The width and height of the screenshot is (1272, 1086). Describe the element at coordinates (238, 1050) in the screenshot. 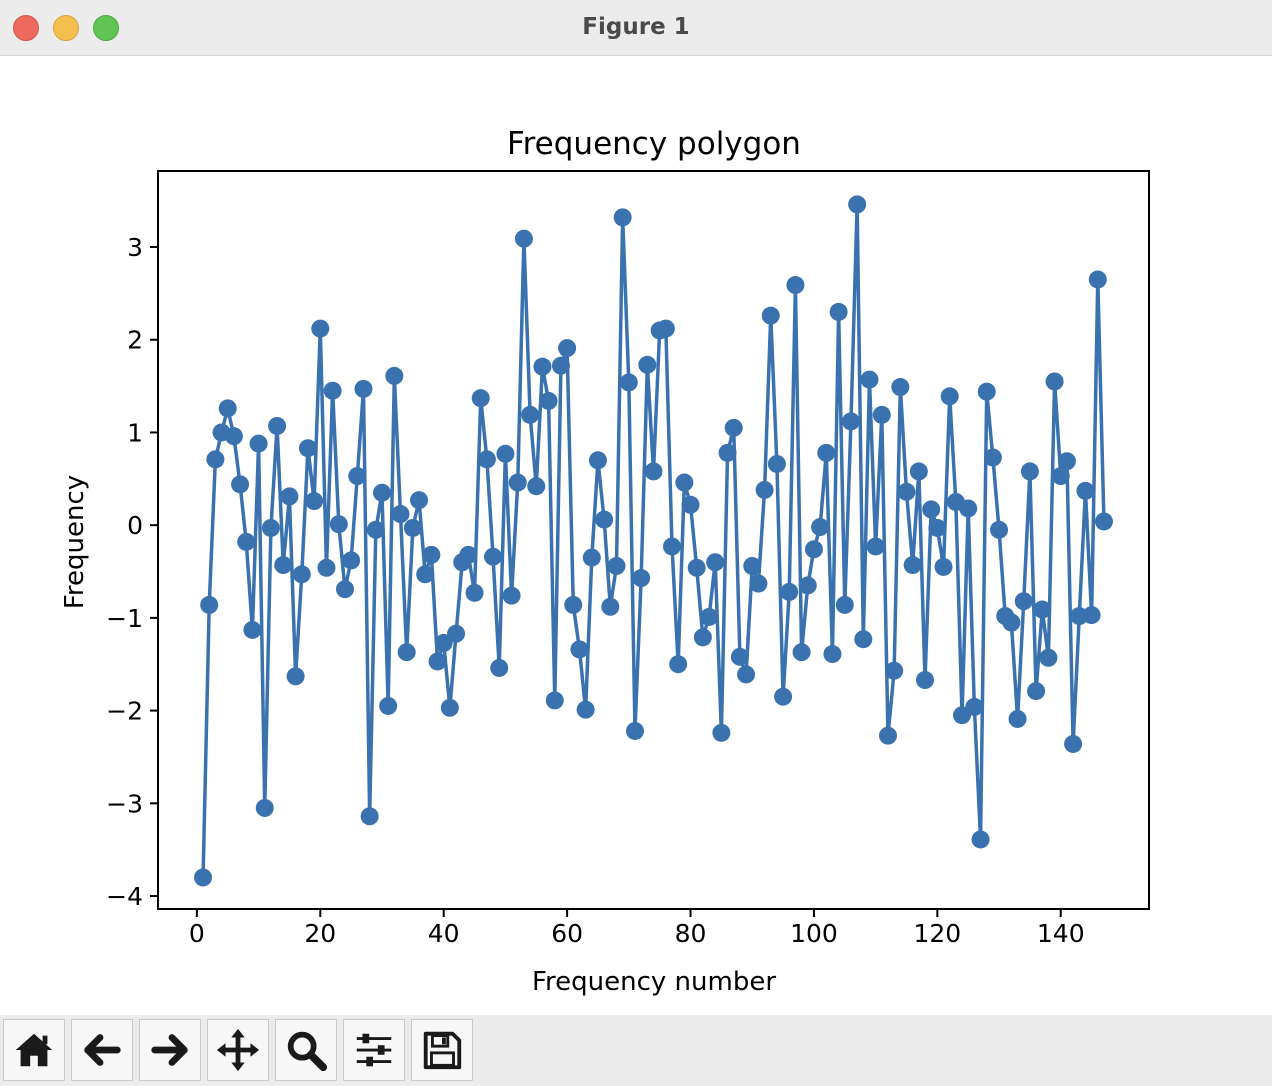

I see `pan-button` at that location.